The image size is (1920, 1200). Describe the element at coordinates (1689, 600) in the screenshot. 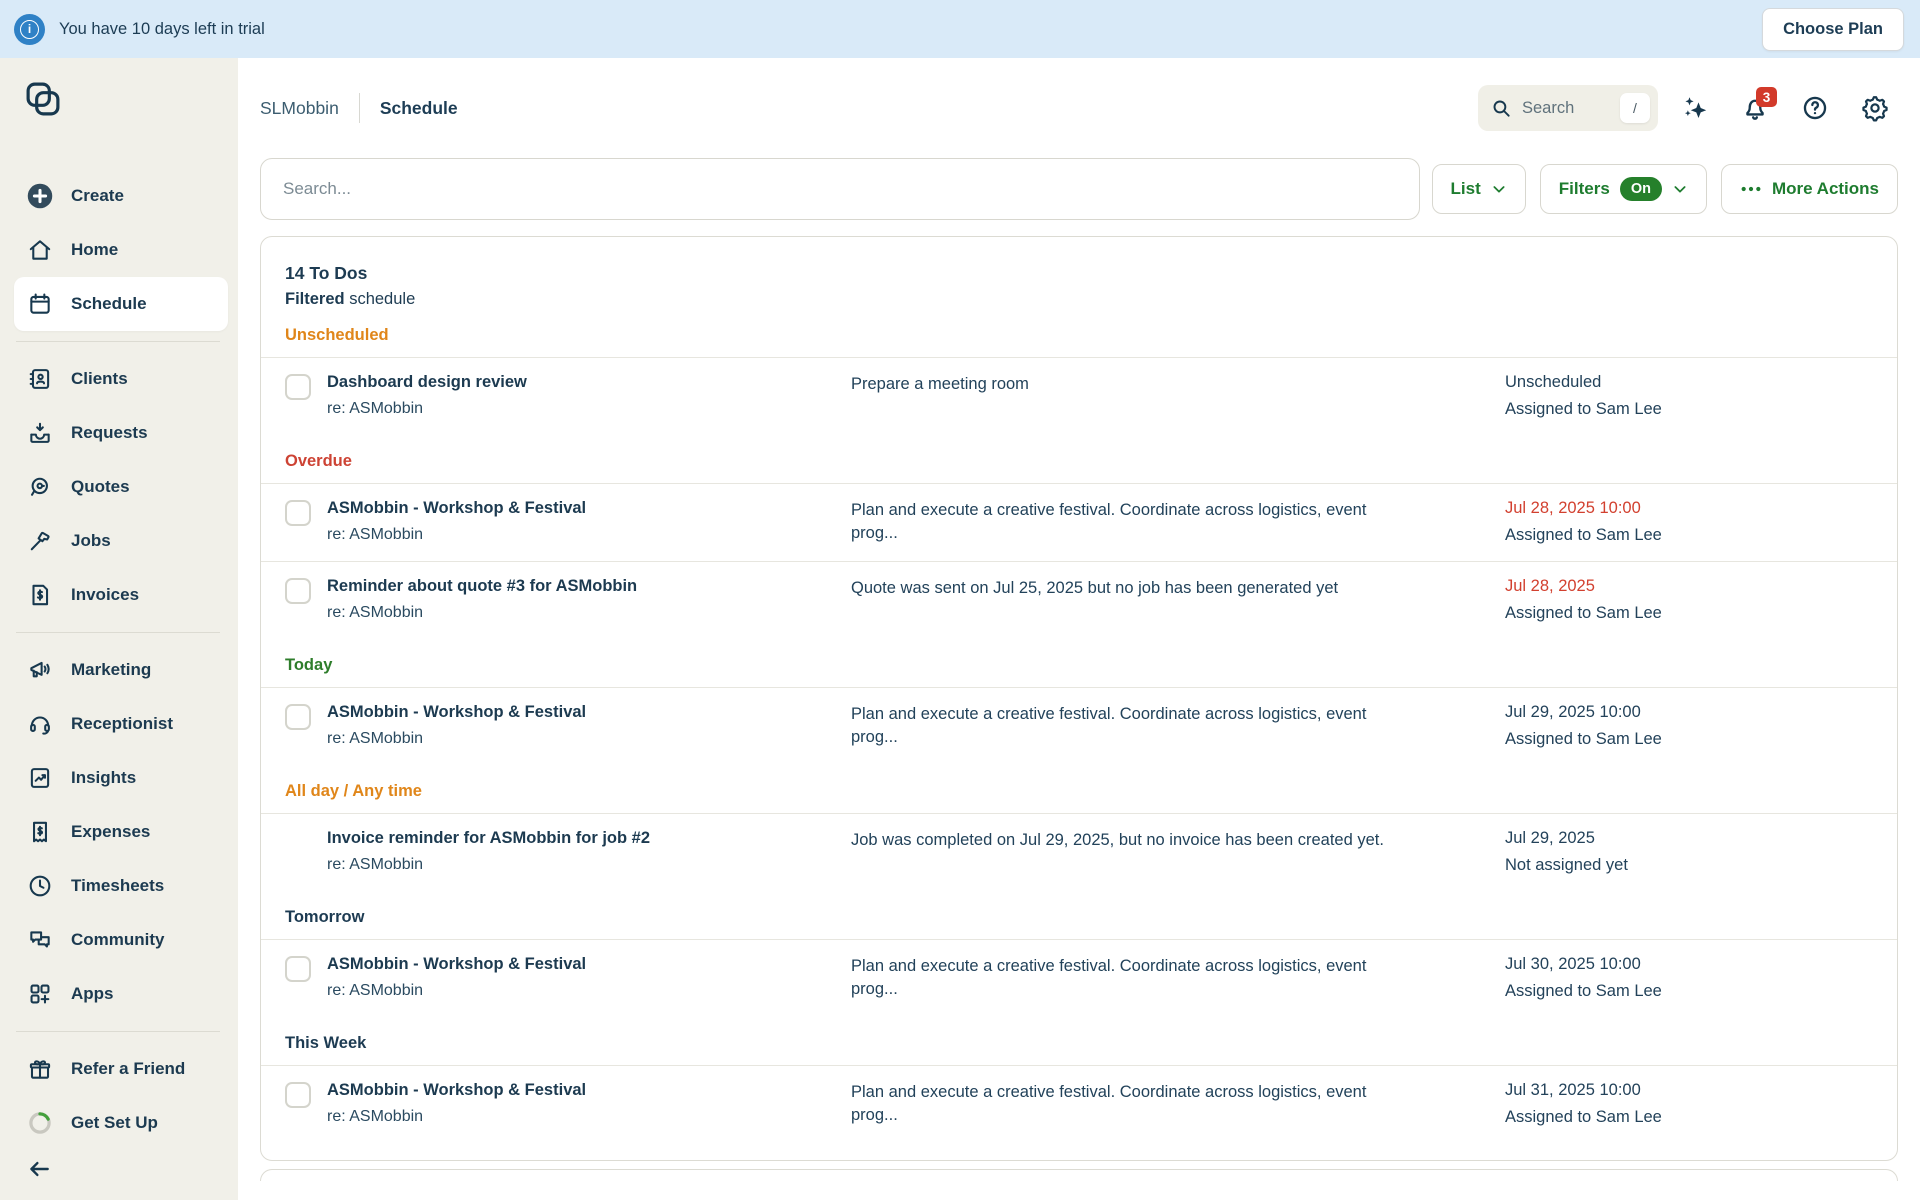

I see `todo-schedule-cell: Jul 28, 2025 Assigned to Sam Lee` at that location.